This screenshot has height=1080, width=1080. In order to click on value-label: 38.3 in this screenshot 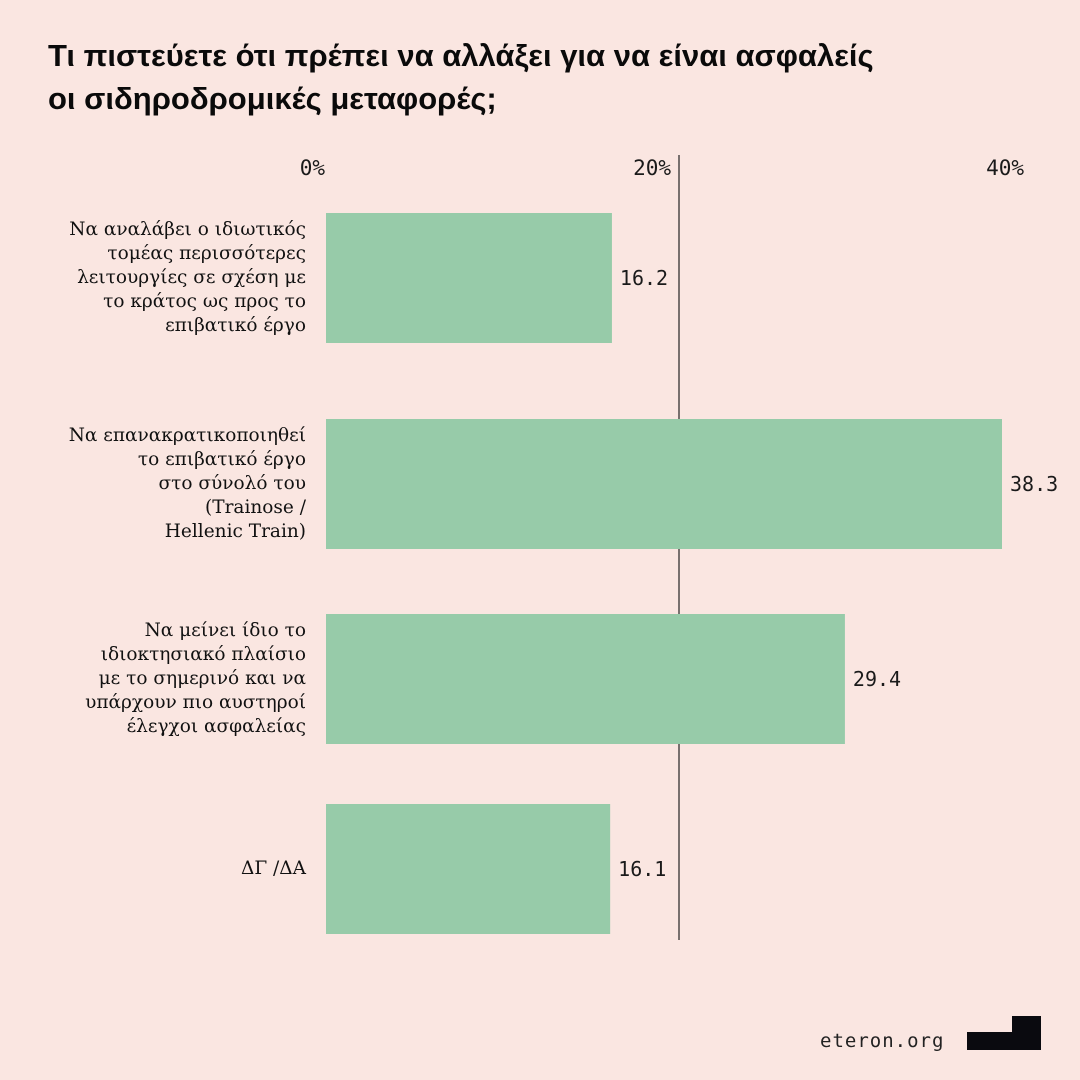, I will do `click(1034, 484)`.